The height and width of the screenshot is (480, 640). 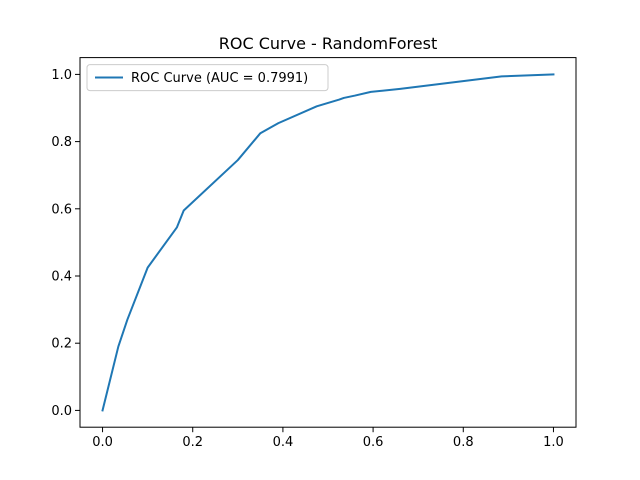 What do you see at coordinates (219, 78) in the screenshot?
I see `legend-label: ROC Curve (AUC = 0.7991)` at bounding box center [219, 78].